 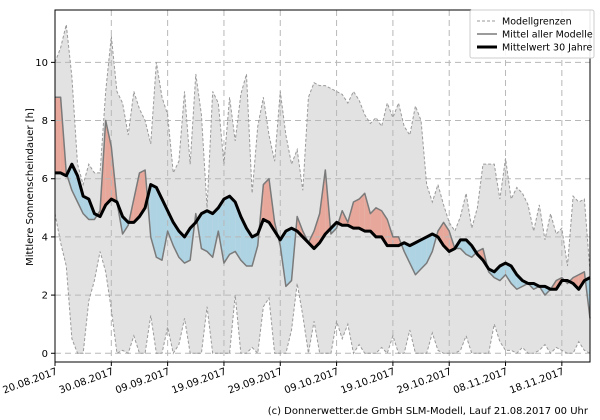 What do you see at coordinates (45, 354) in the screenshot?
I see `y-tick-label: 0` at bounding box center [45, 354].